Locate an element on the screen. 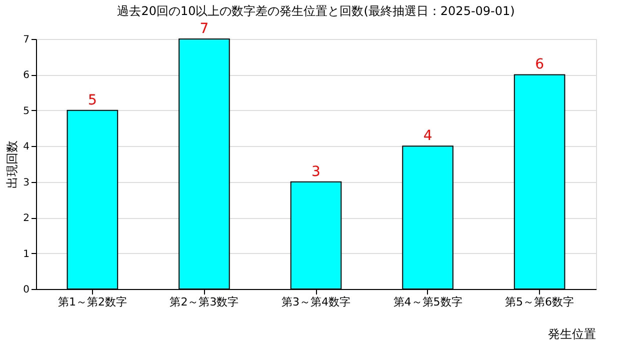  data-label: 7 is located at coordinates (204, 29).